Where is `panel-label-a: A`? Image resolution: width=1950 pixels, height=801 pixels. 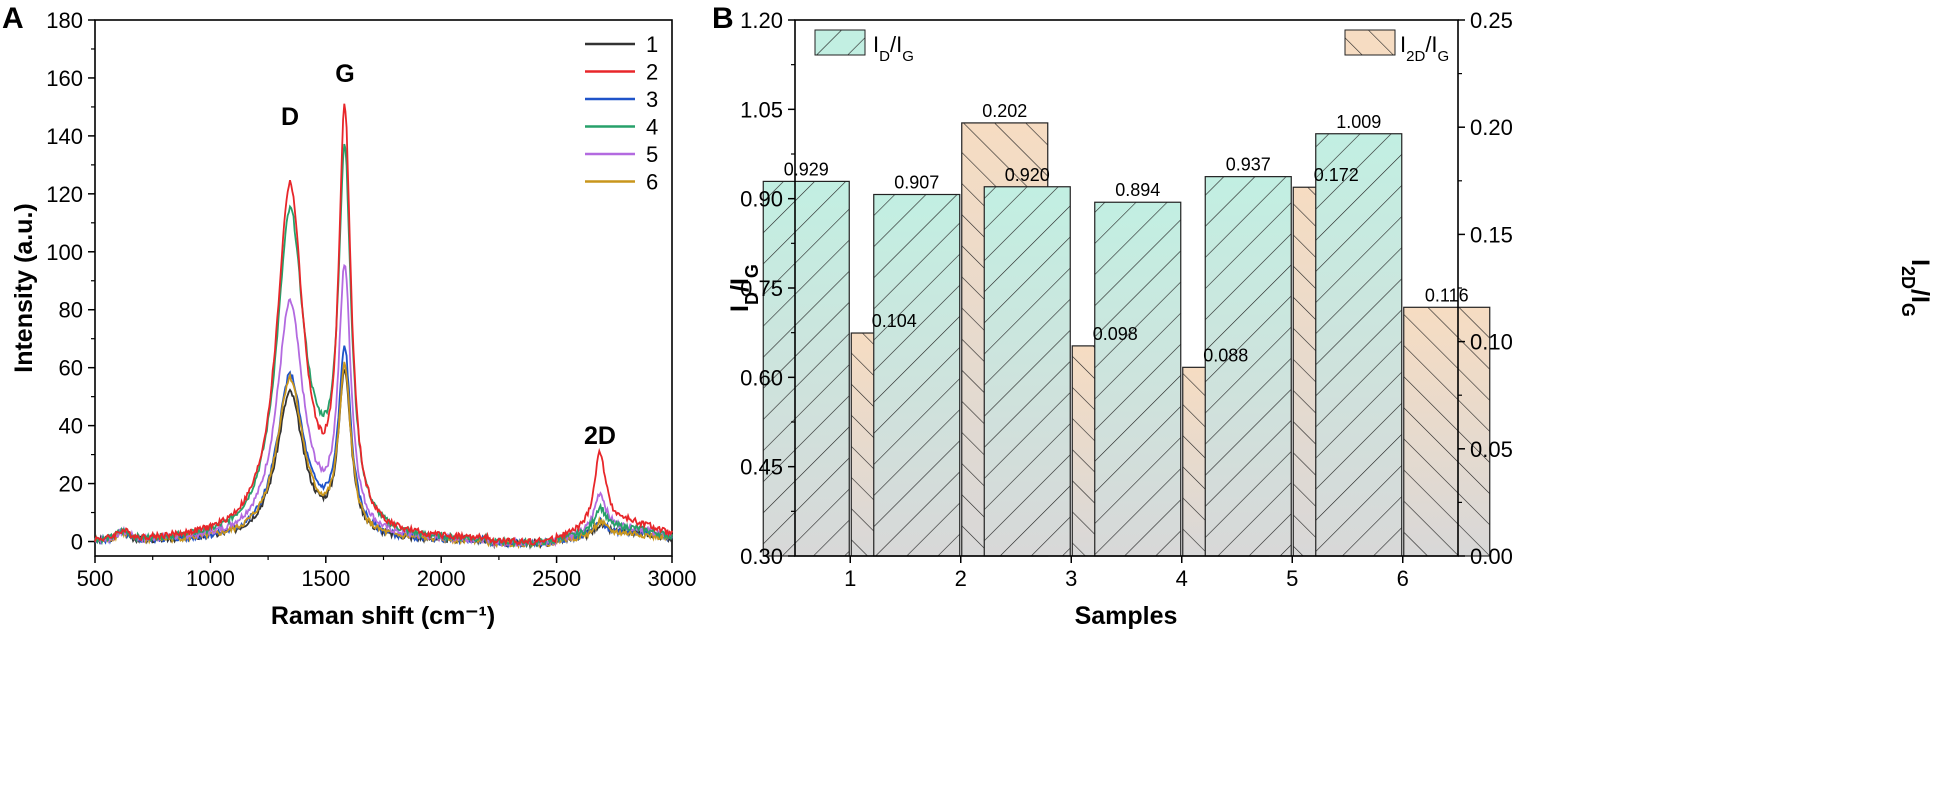
panel-label-a: A is located at coordinates (13, 18).